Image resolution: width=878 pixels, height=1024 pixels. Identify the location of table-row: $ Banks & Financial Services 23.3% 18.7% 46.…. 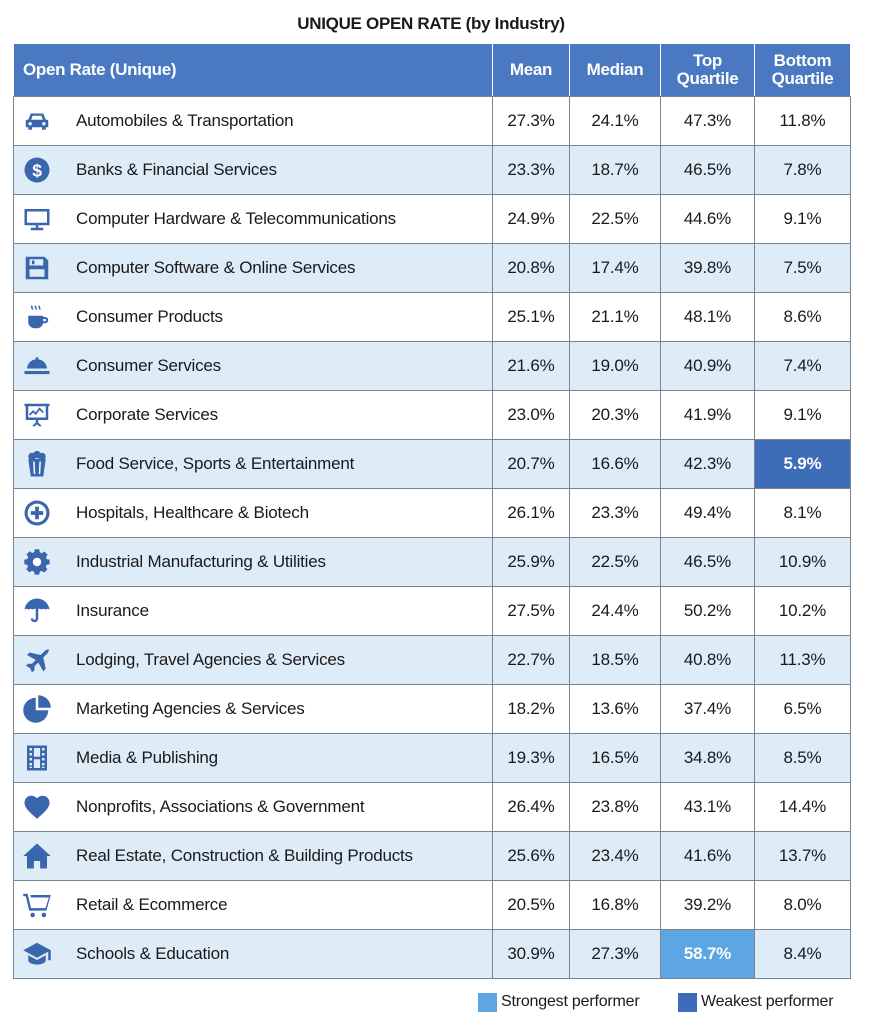
(432, 170).